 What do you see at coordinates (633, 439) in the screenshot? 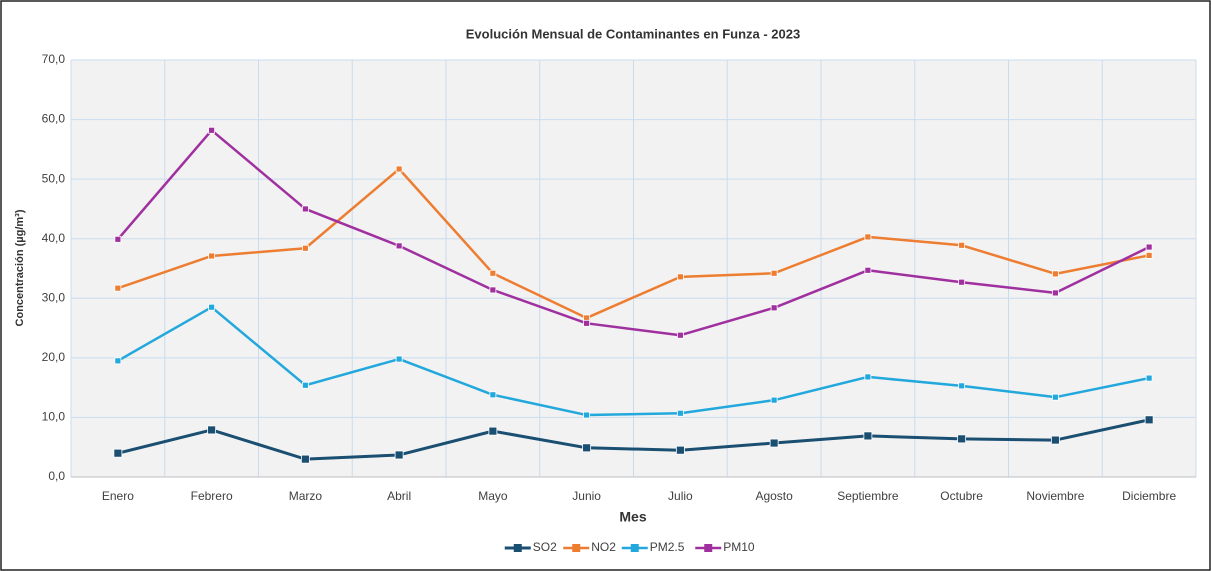
I see `series-line` at bounding box center [633, 439].